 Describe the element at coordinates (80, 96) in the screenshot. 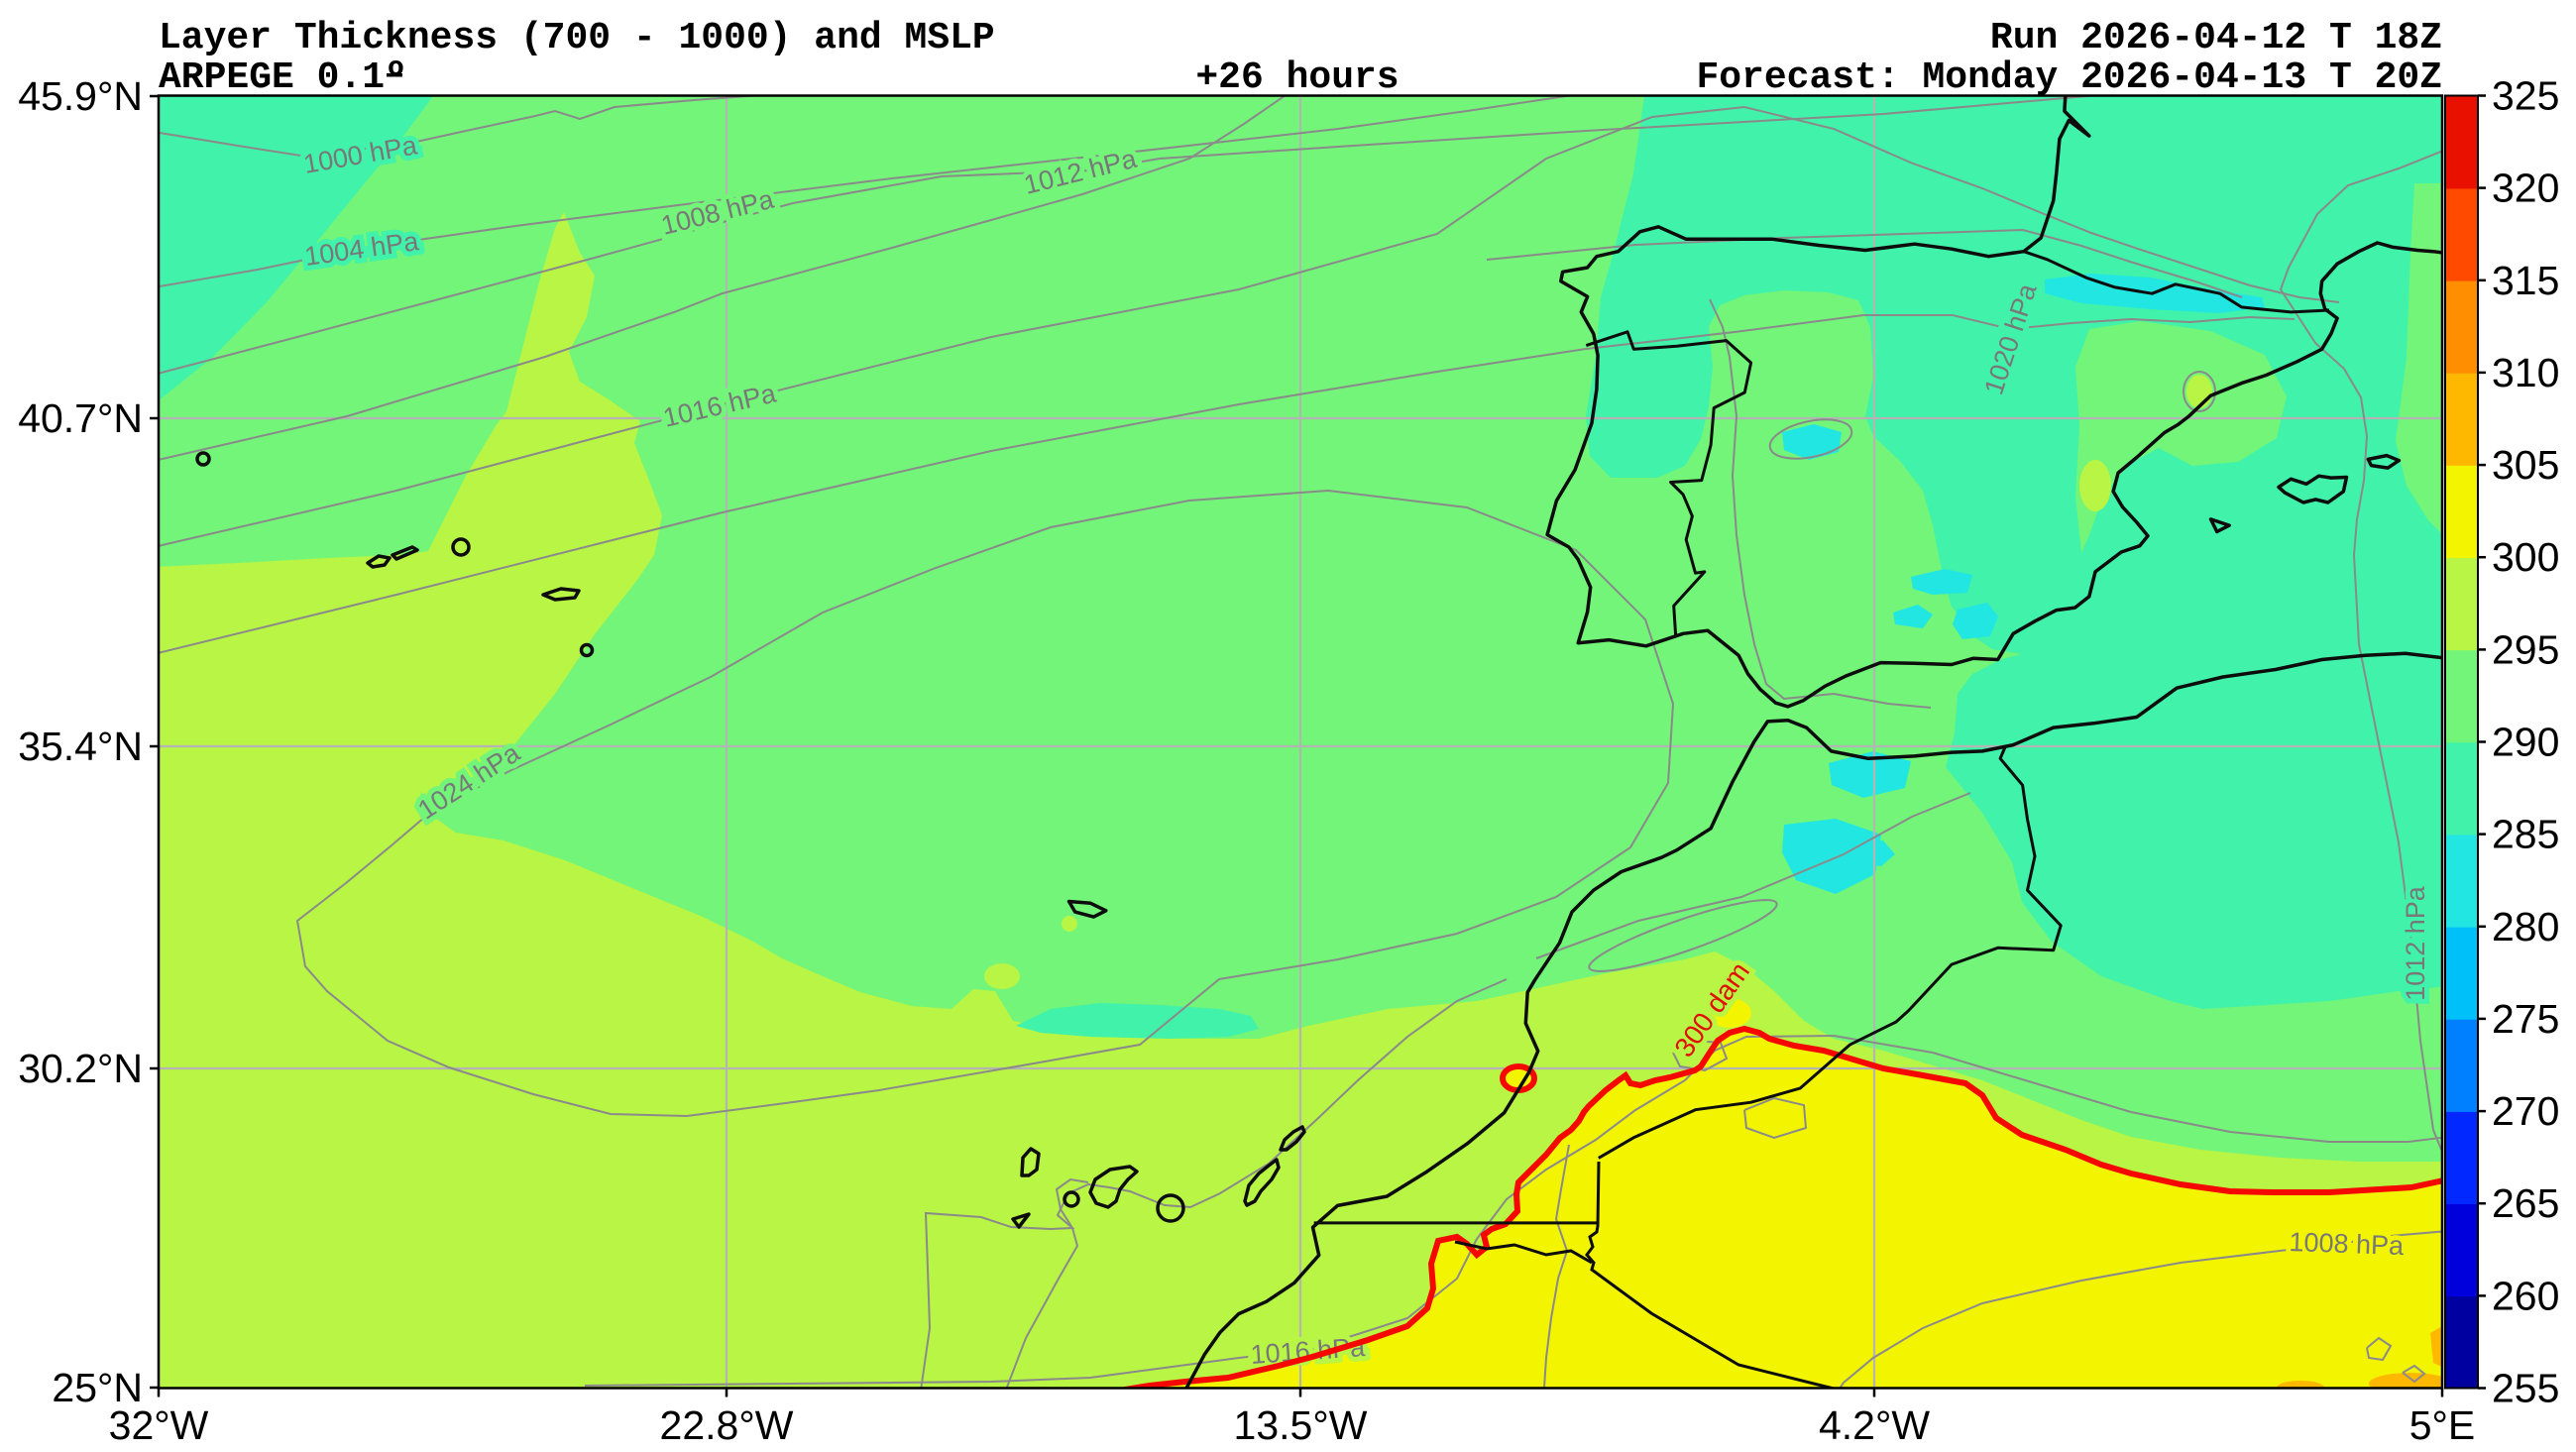

I see `svg-text: 45.9°N` at that location.